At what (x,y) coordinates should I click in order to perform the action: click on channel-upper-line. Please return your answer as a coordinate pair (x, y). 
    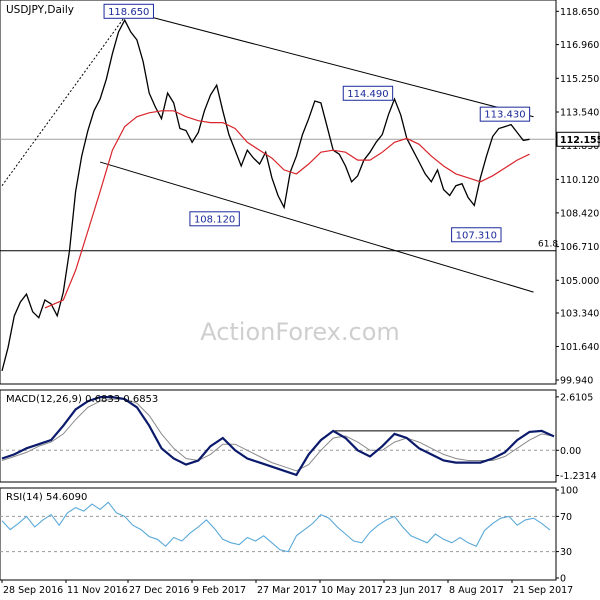
    Looking at the image, I should click on (331, 64).